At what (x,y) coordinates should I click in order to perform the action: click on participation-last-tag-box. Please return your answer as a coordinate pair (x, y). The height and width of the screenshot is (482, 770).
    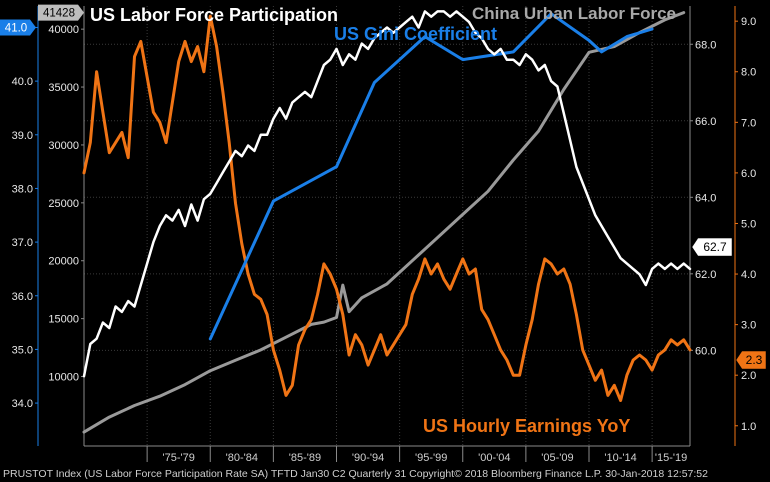
    Looking at the image, I should click on (18, 27).